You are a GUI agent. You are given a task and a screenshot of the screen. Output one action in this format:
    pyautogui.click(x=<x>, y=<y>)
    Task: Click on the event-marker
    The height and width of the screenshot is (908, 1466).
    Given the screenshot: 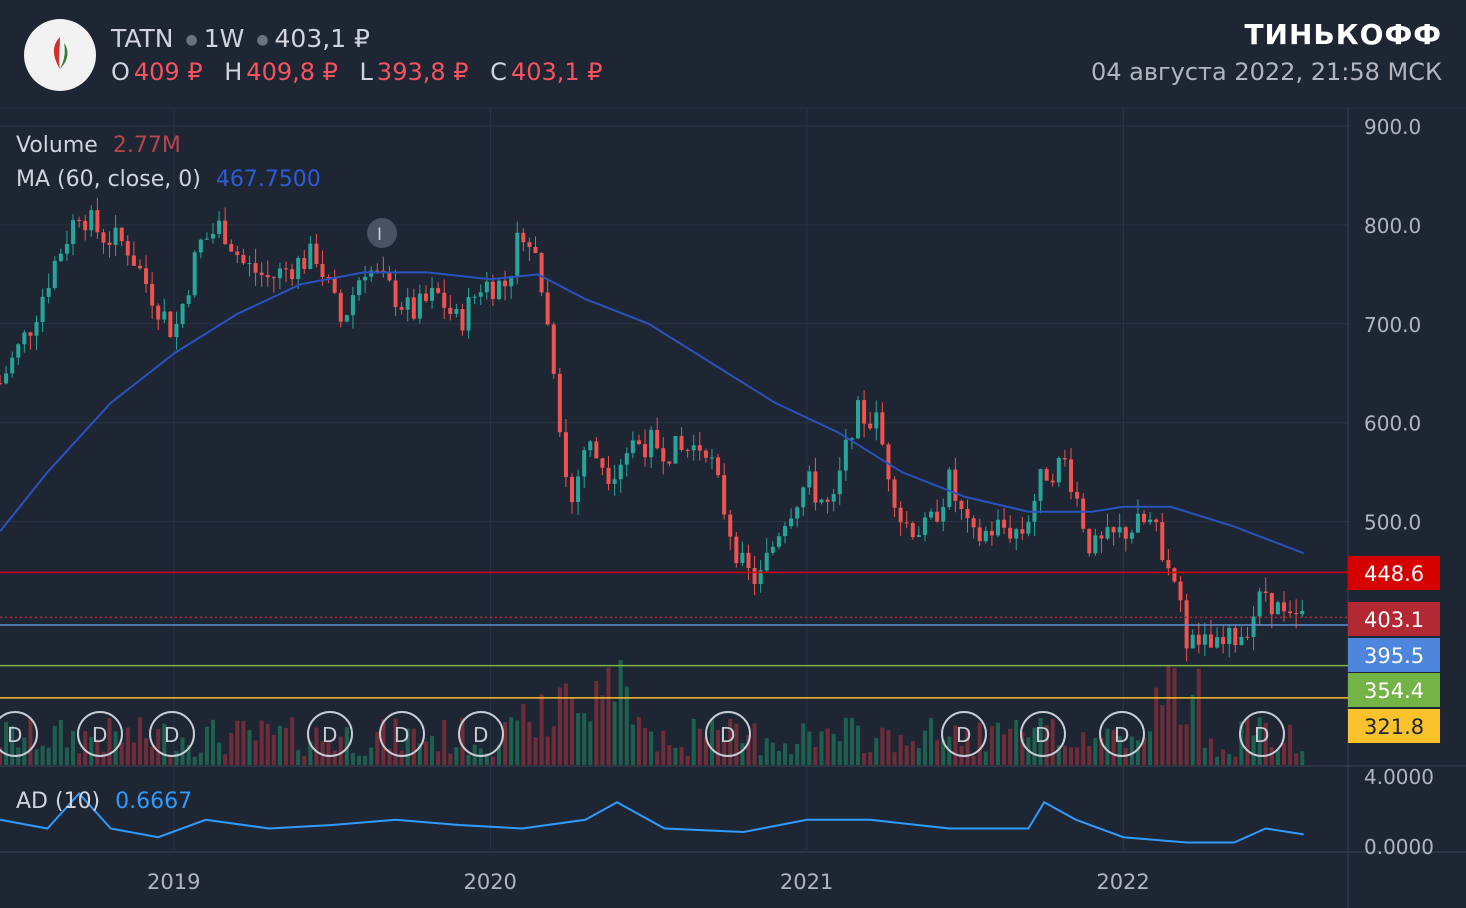 What is the action you would take?
    pyautogui.click(x=382, y=233)
    